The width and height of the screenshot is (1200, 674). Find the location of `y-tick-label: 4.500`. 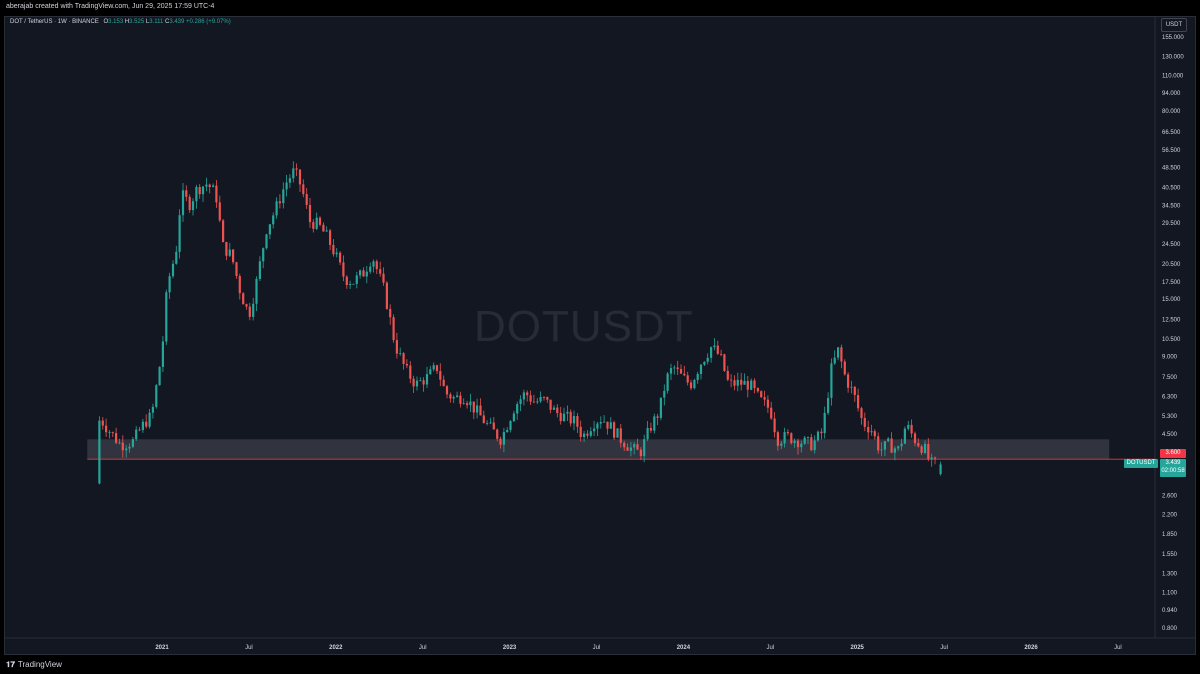

y-tick-label: 4.500 is located at coordinates (1170, 435).